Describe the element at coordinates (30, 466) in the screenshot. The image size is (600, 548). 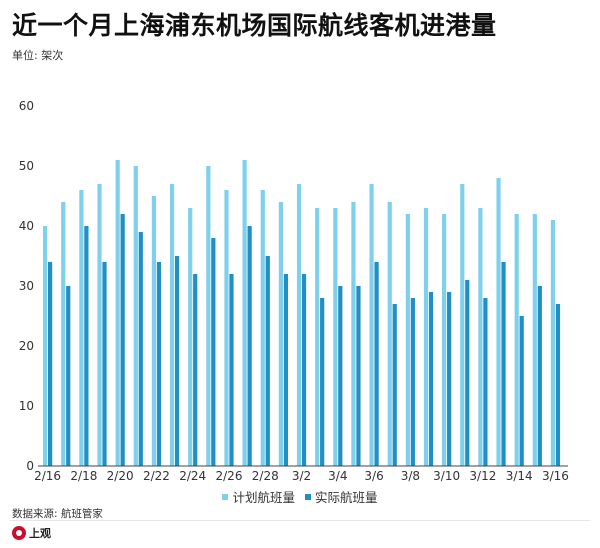
I see `y-tick-label: 0` at that location.